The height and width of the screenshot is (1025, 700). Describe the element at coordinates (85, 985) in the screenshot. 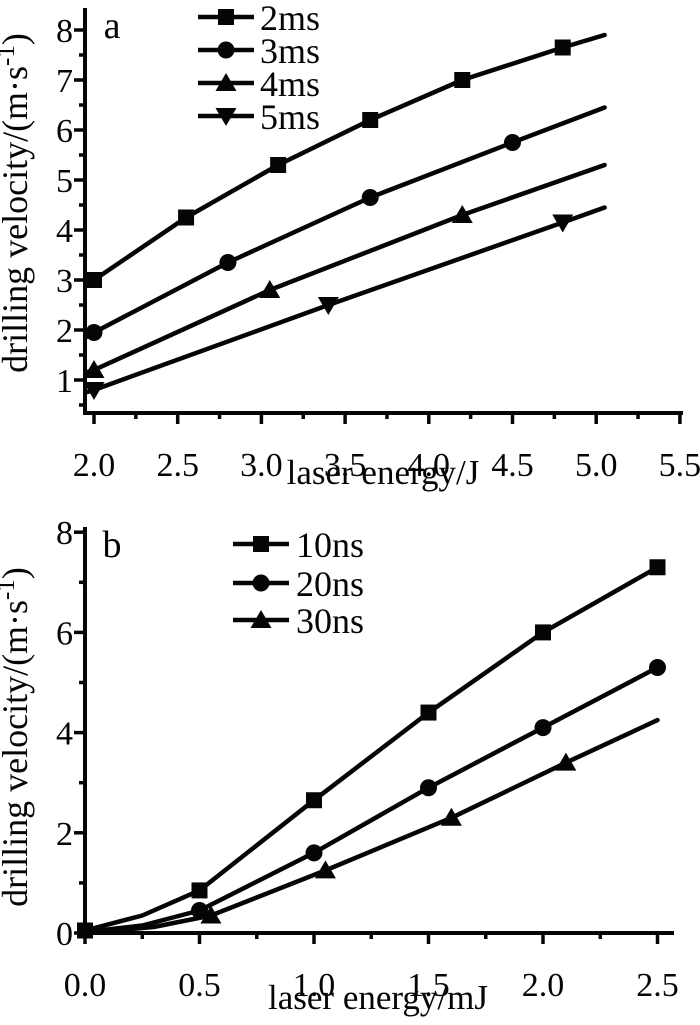

I see `b-x-tick-label: 0.0` at that location.